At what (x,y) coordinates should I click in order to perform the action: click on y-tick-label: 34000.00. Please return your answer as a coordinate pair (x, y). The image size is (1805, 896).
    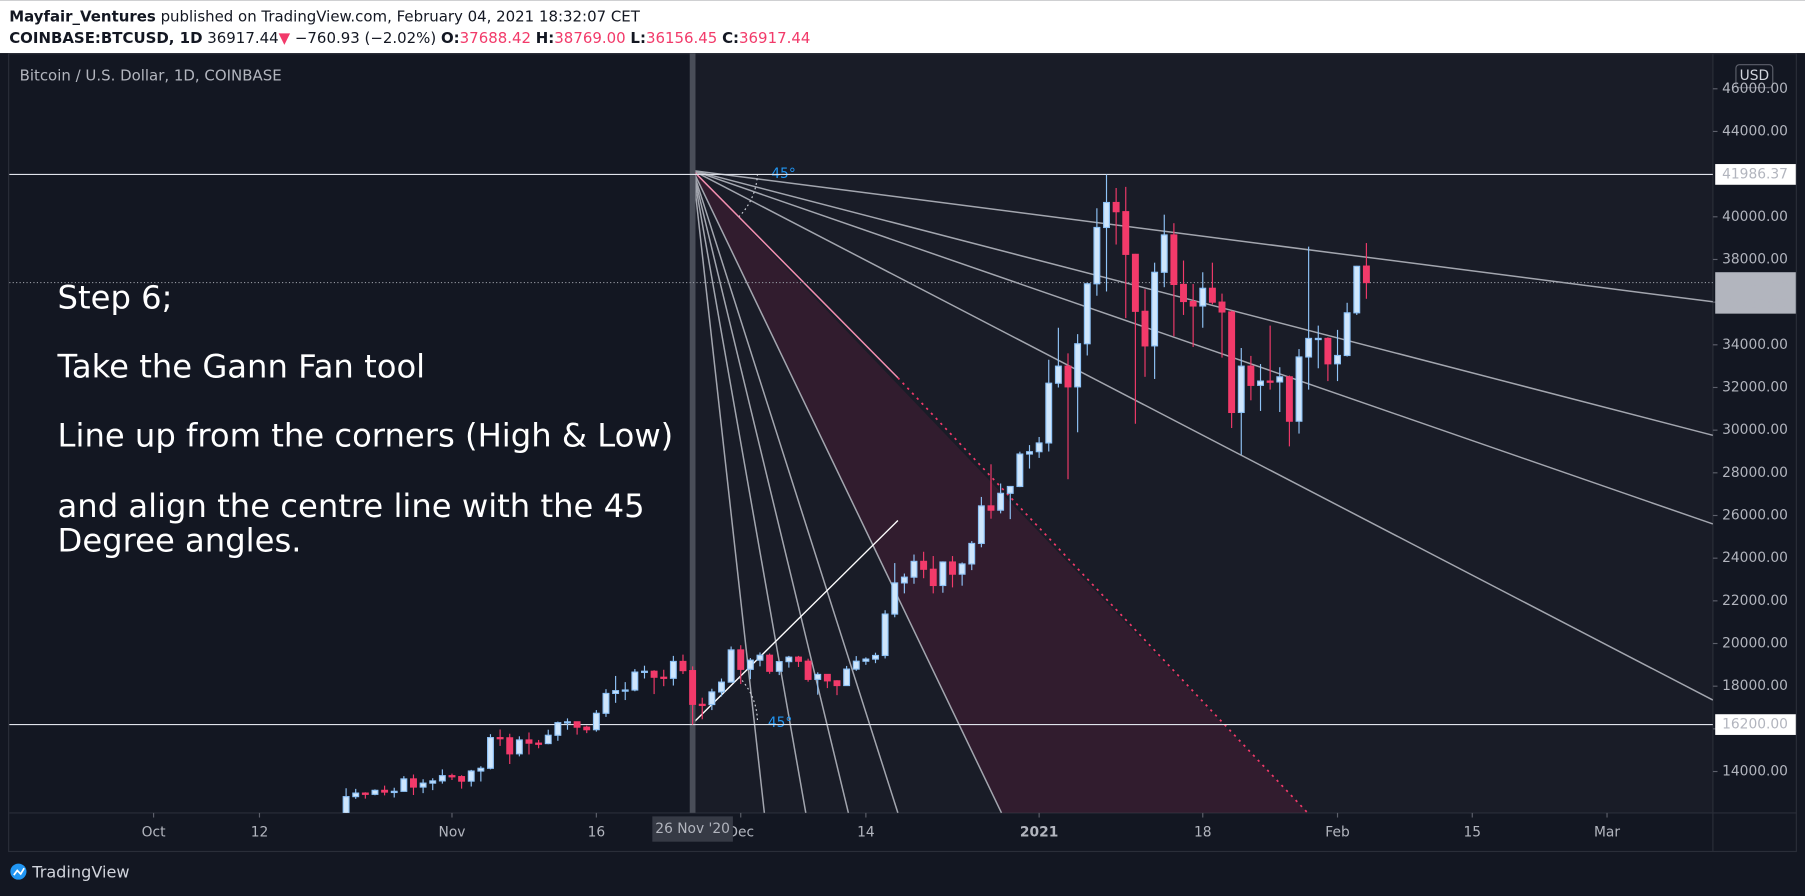
    Looking at the image, I should click on (1755, 345).